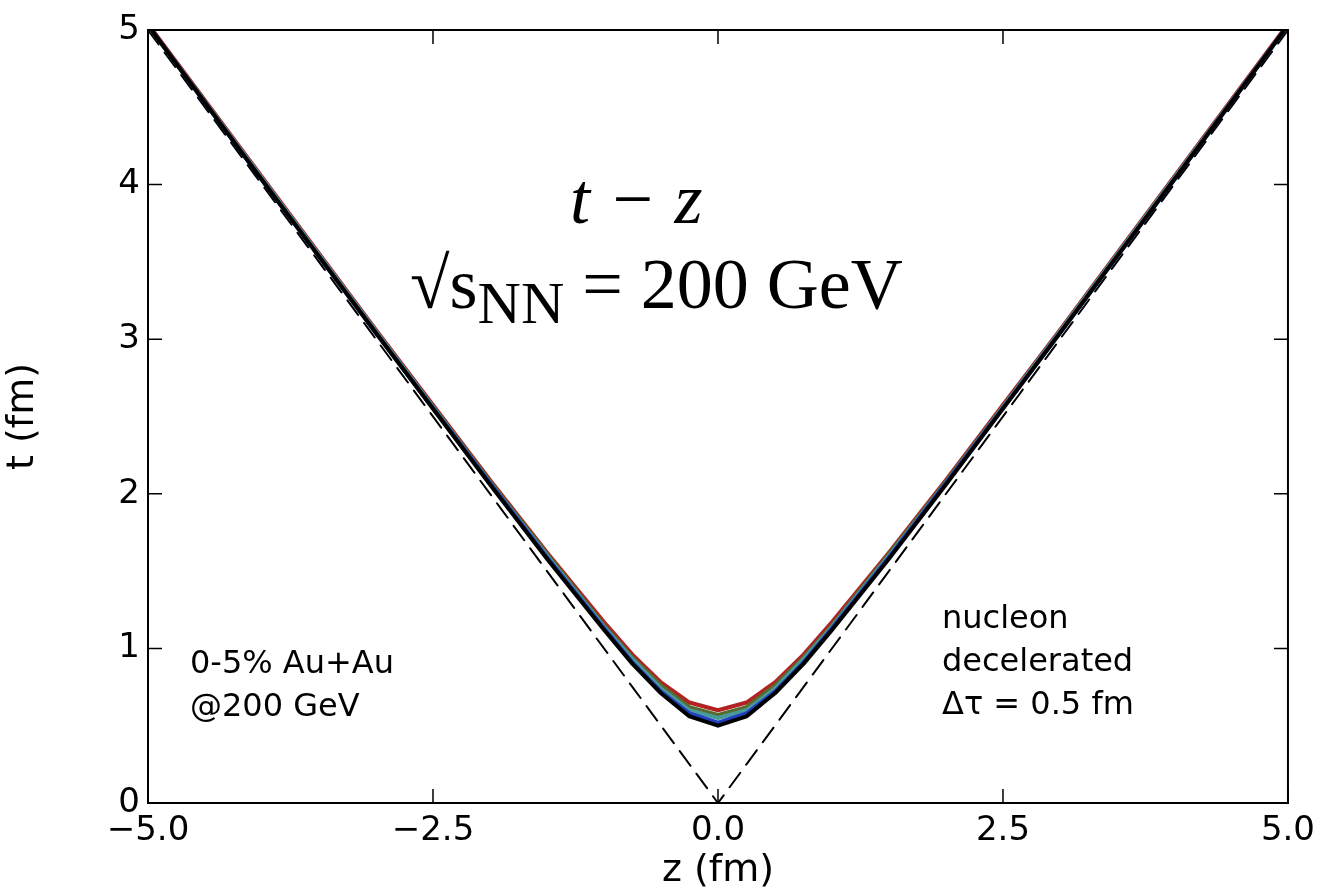 The image size is (1323, 894). I want to click on annotation: nucleon, so click(1005, 617).